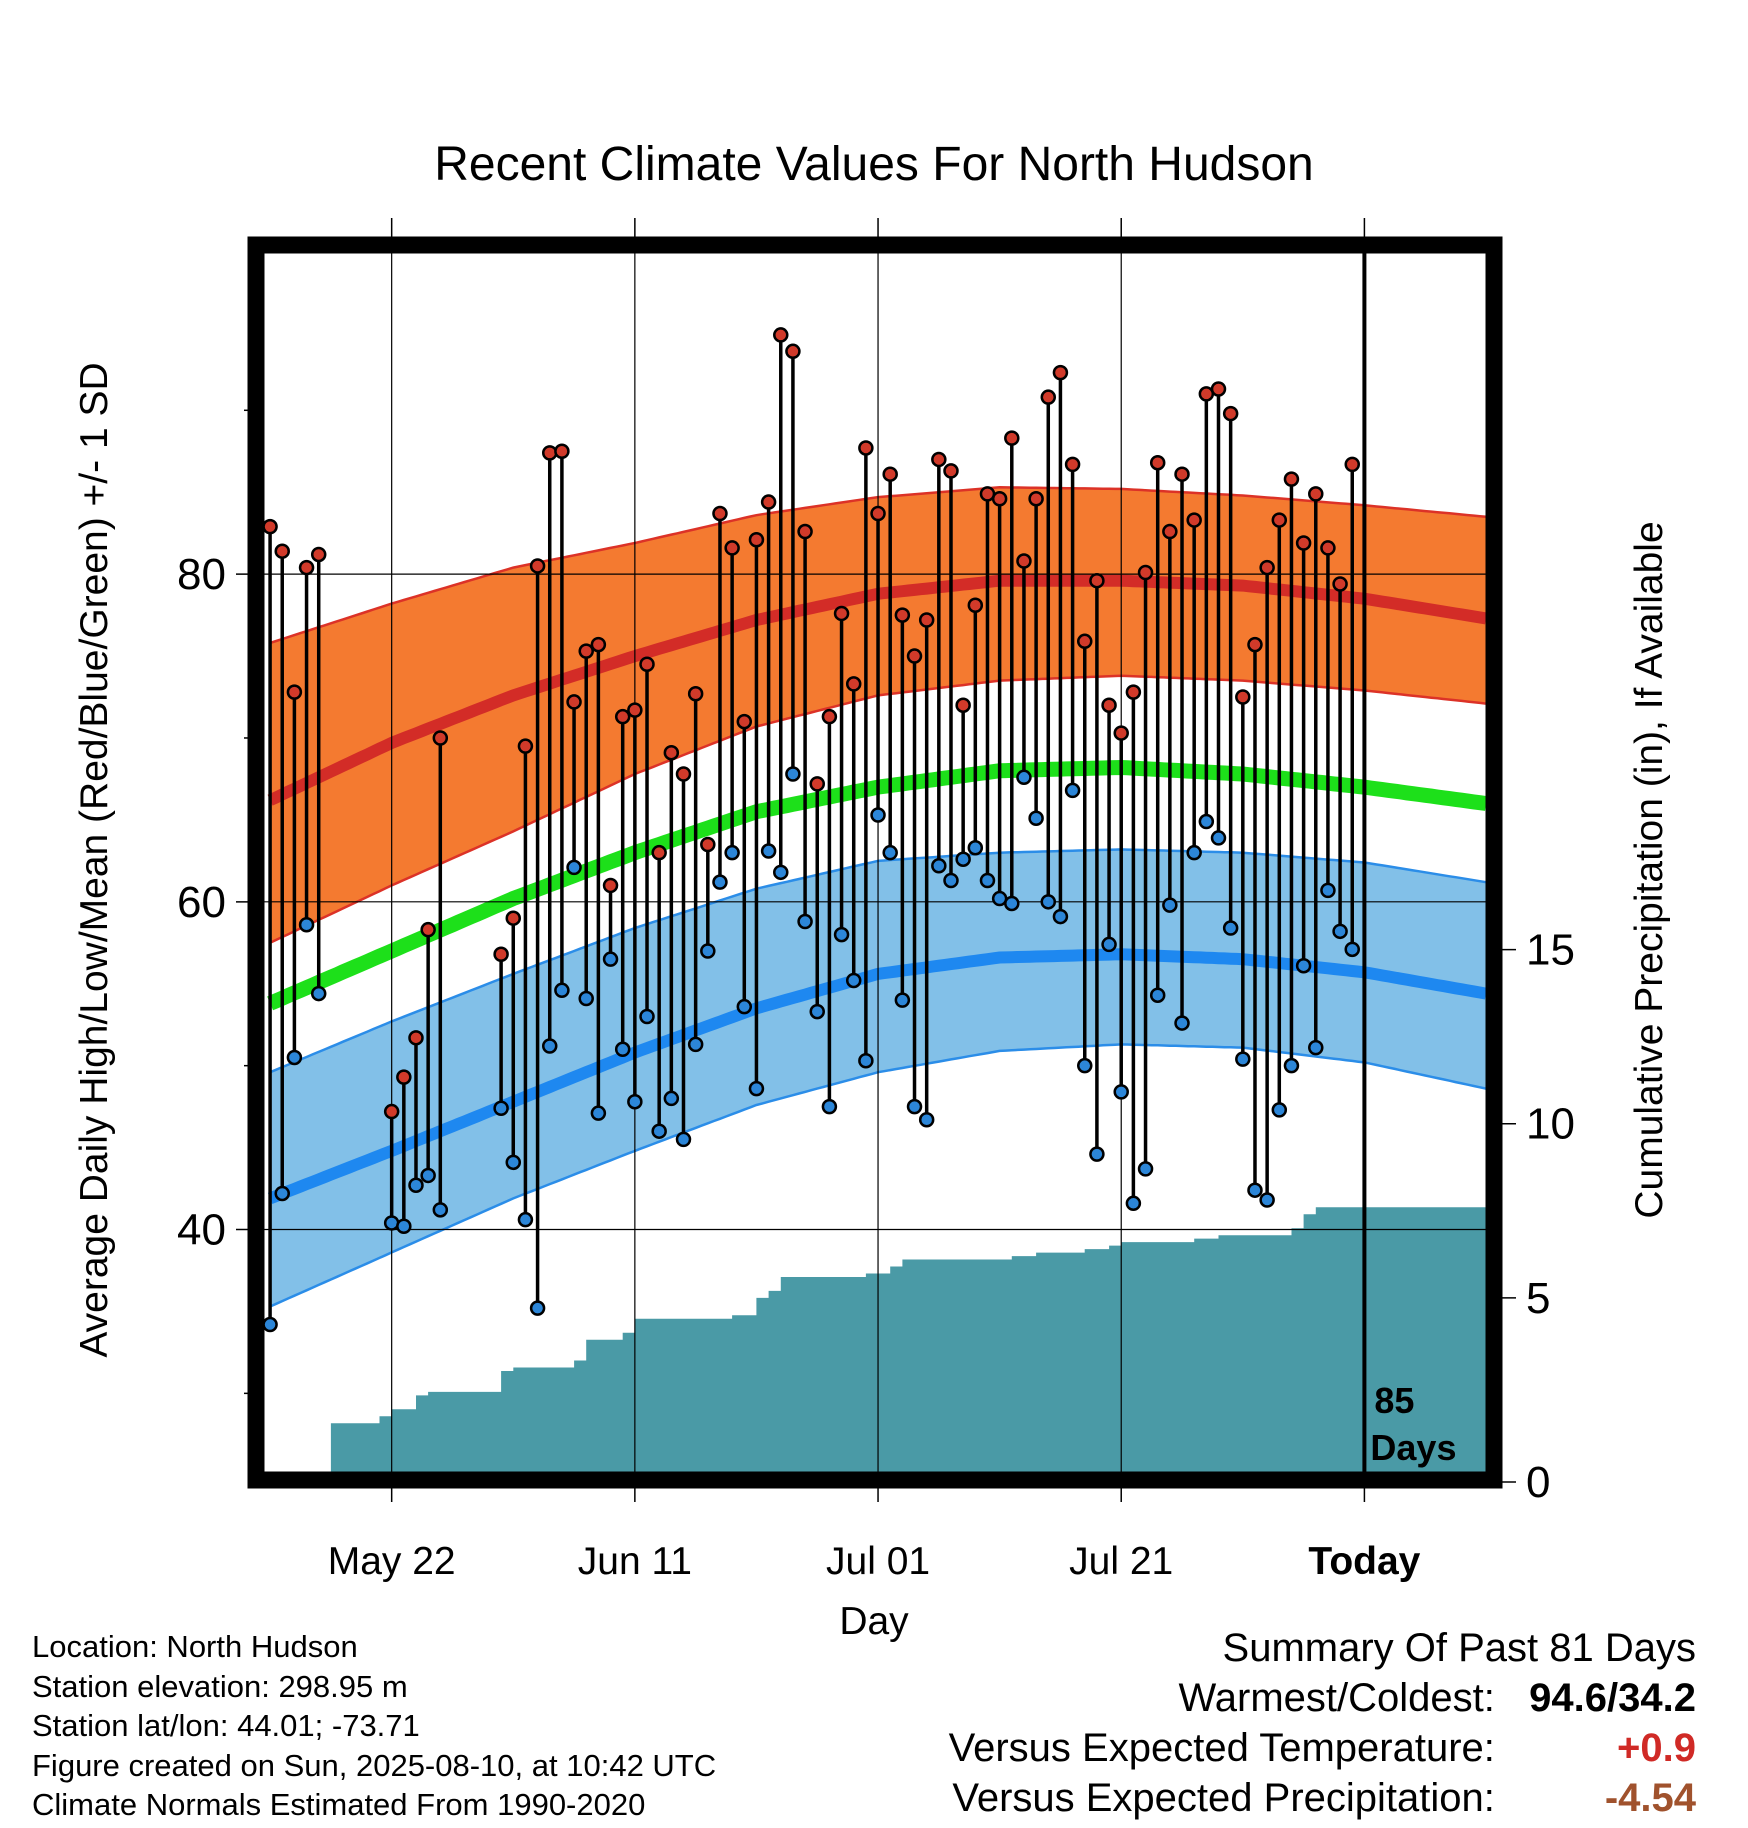 This screenshot has height=1828, width=1748. I want to click on today-days-count: 85, so click(1394, 1400).